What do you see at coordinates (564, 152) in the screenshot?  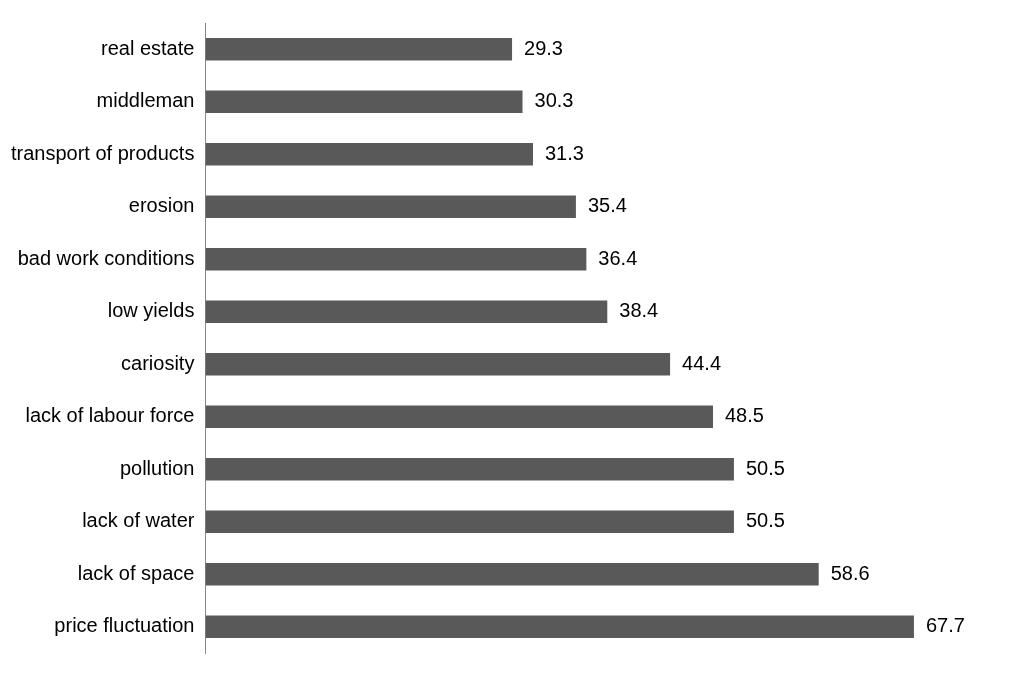 I see `data-label: 31.3` at bounding box center [564, 152].